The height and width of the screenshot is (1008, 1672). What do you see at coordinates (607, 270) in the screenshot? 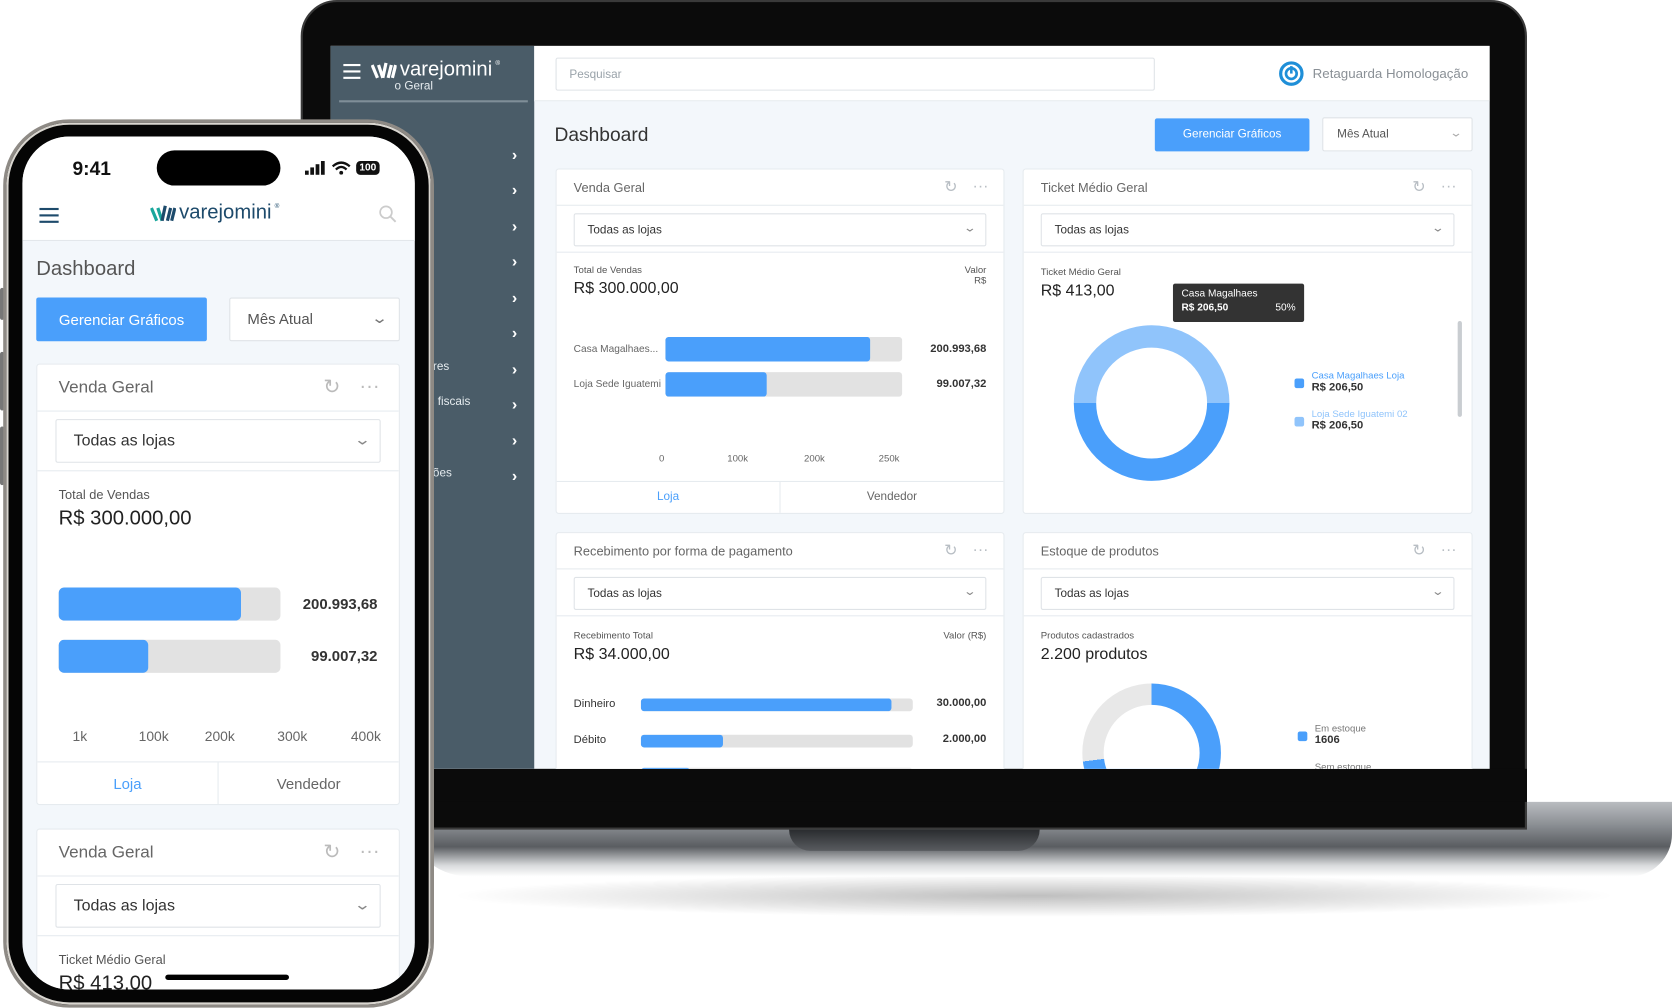
I see `metric-label: Total de Vendas` at bounding box center [607, 270].